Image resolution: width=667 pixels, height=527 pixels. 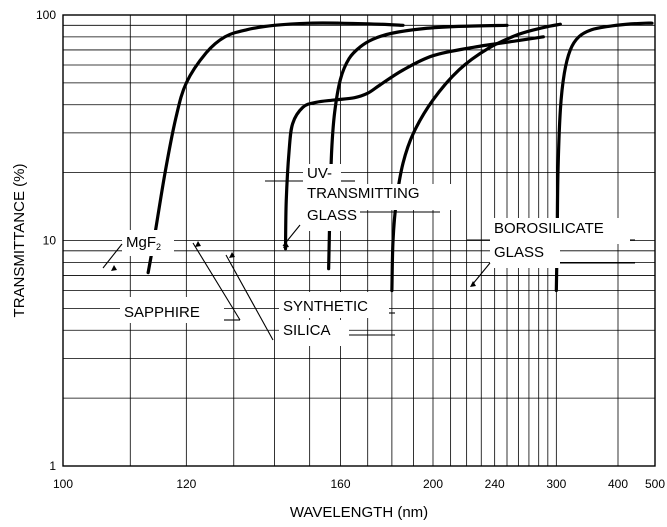 I want to click on x-tick-label: 160, so click(x=340, y=484).